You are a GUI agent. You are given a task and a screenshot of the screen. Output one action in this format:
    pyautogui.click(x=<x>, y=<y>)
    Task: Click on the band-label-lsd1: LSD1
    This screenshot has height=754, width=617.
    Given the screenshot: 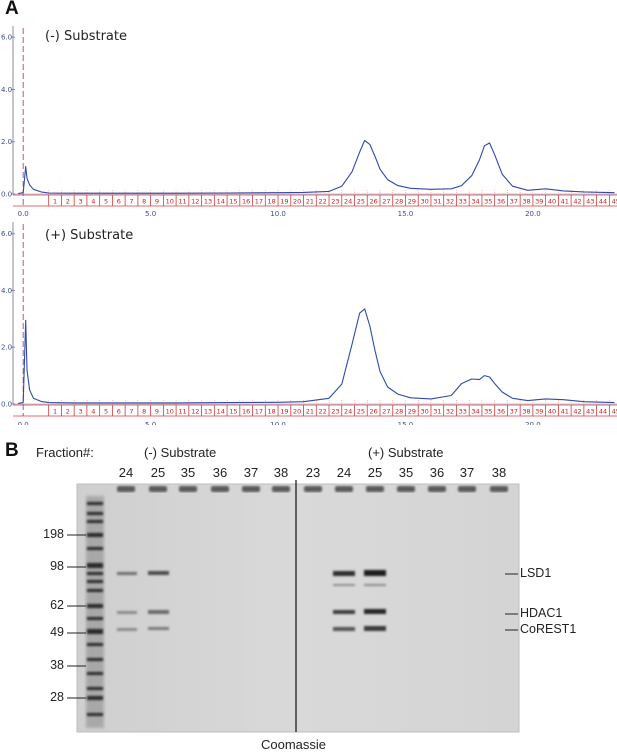 What is the action you would take?
    pyautogui.click(x=536, y=573)
    